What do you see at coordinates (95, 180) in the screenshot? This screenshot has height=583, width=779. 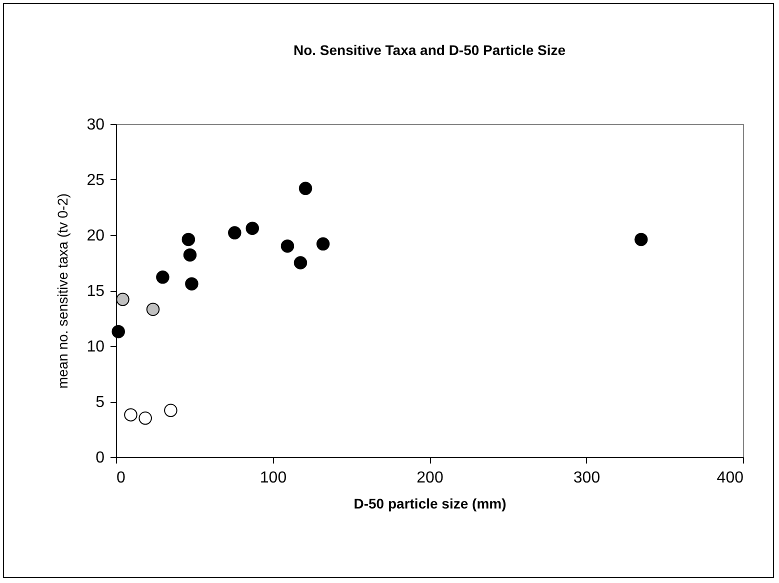 I see `y-tick-label: 25` at bounding box center [95, 180].